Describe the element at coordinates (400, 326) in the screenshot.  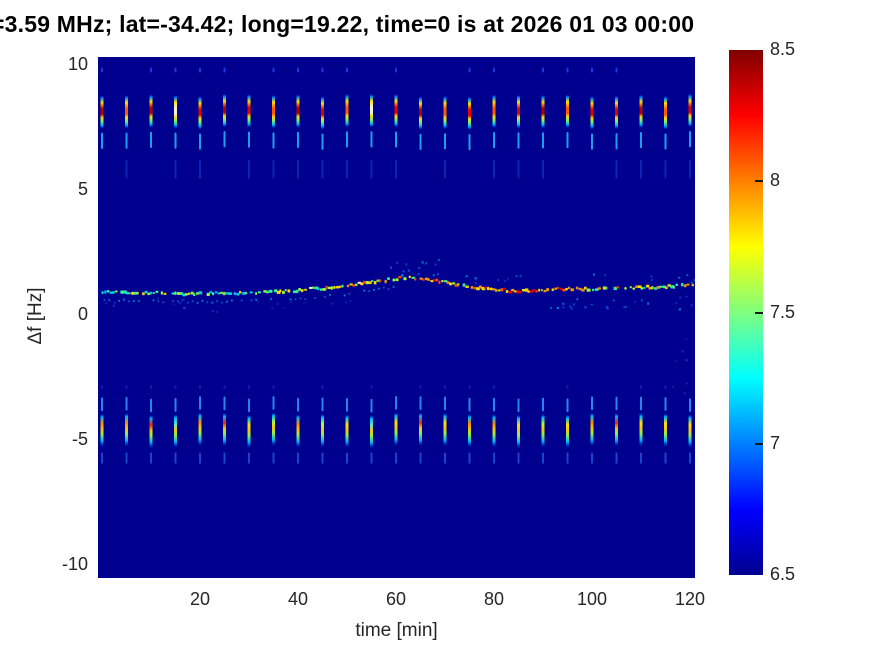
I see `speckle-field` at that location.